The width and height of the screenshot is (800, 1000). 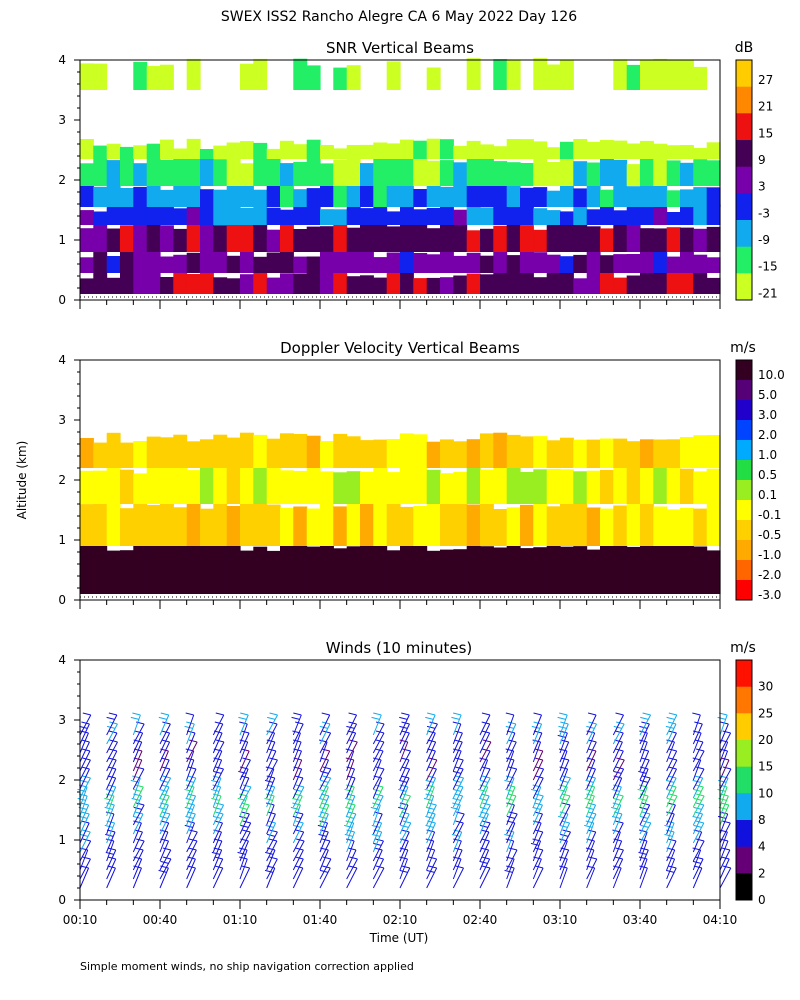 What do you see at coordinates (769, 555) in the screenshot?
I see `doppler-colorbar-label: -1.0` at bounding box center [769, 555].